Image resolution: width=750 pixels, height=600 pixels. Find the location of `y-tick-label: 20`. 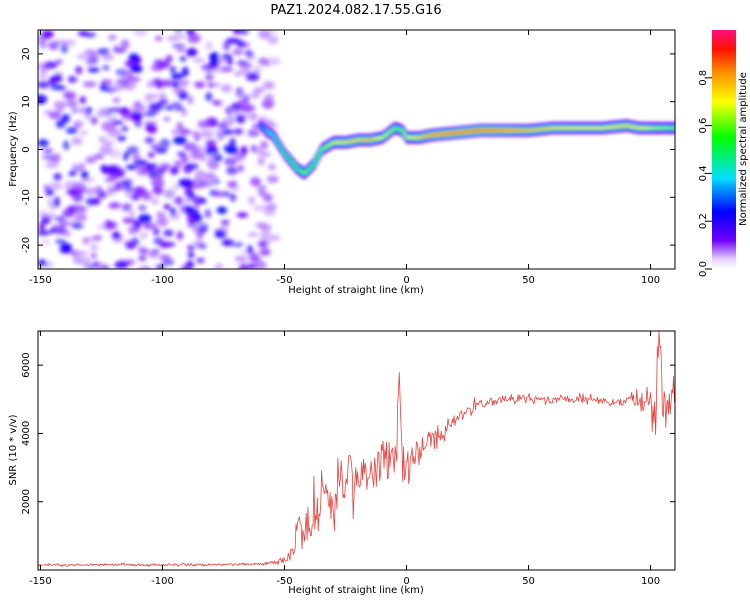

y-tick-label: 20 is located at coordinates (26, 54).